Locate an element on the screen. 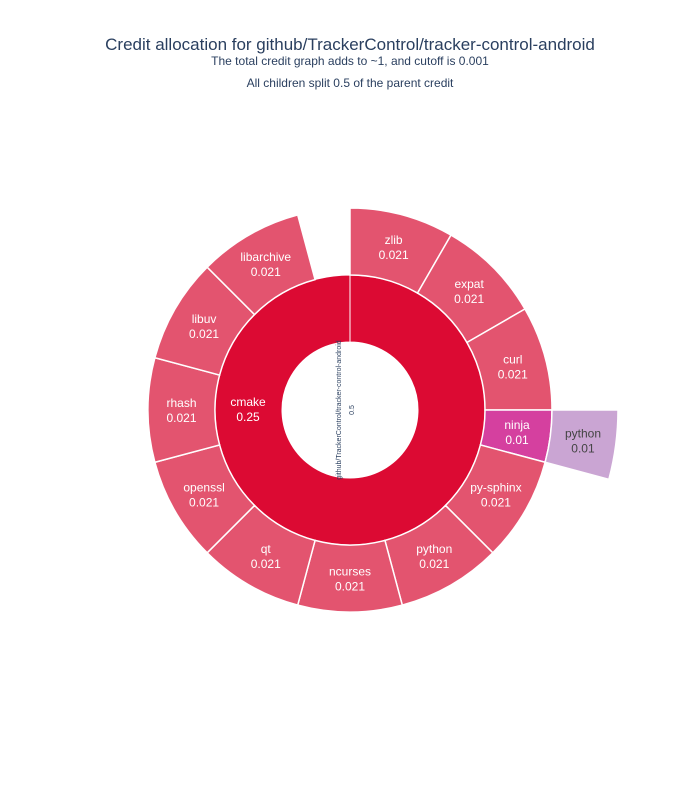  label-curl-name: curl is located at coordinates (512, 359).